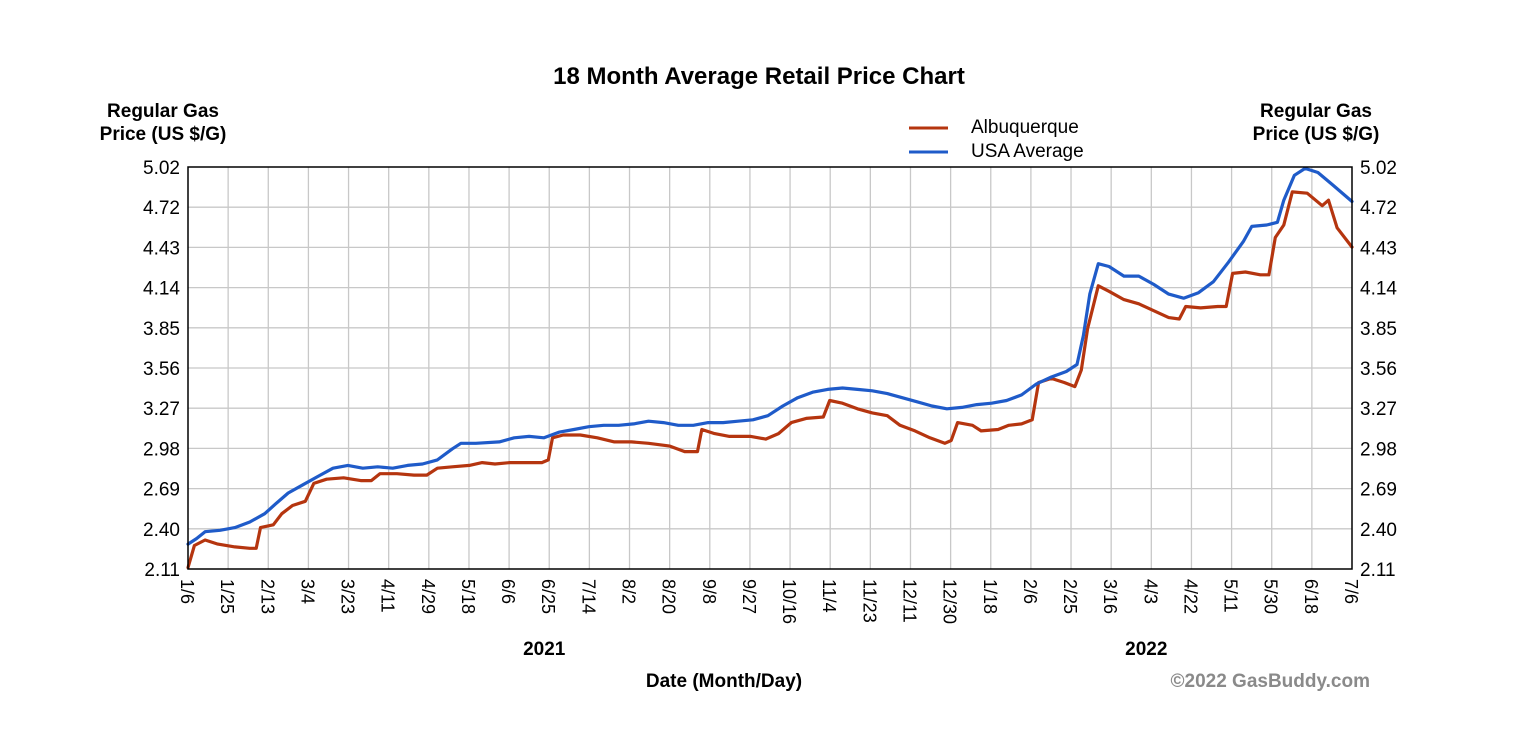 This screenshot has width=1523, height=740. Describe the element at coordinates (161, 208) in the screenshot. I see `y-tick-label-left: 4.72` at that location.